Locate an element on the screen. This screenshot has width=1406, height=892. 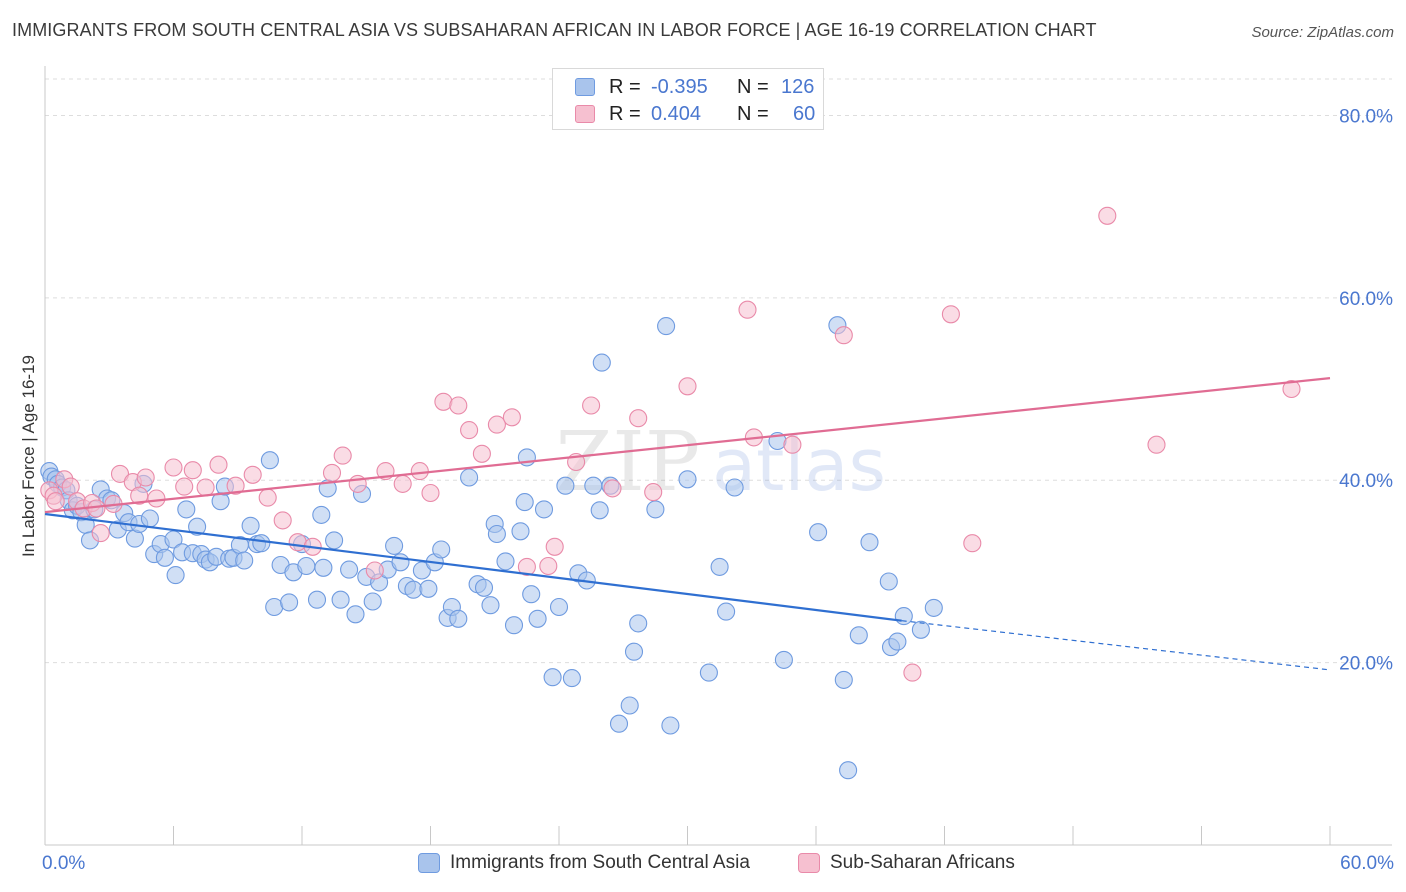
legend-label: Immigrants from South Central Asia is located at coordinates (600, 862).